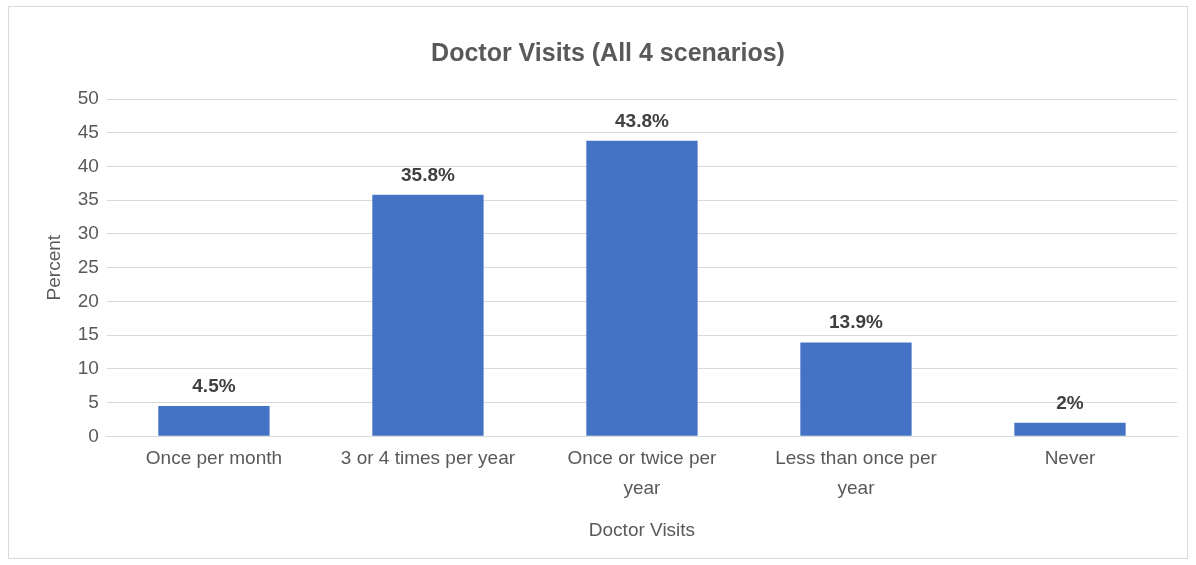  Describe the element at coordinates (608, 51) in the screenshot. I see `chart-title: Doctor Visits (All 4 scenarios)` at that location.